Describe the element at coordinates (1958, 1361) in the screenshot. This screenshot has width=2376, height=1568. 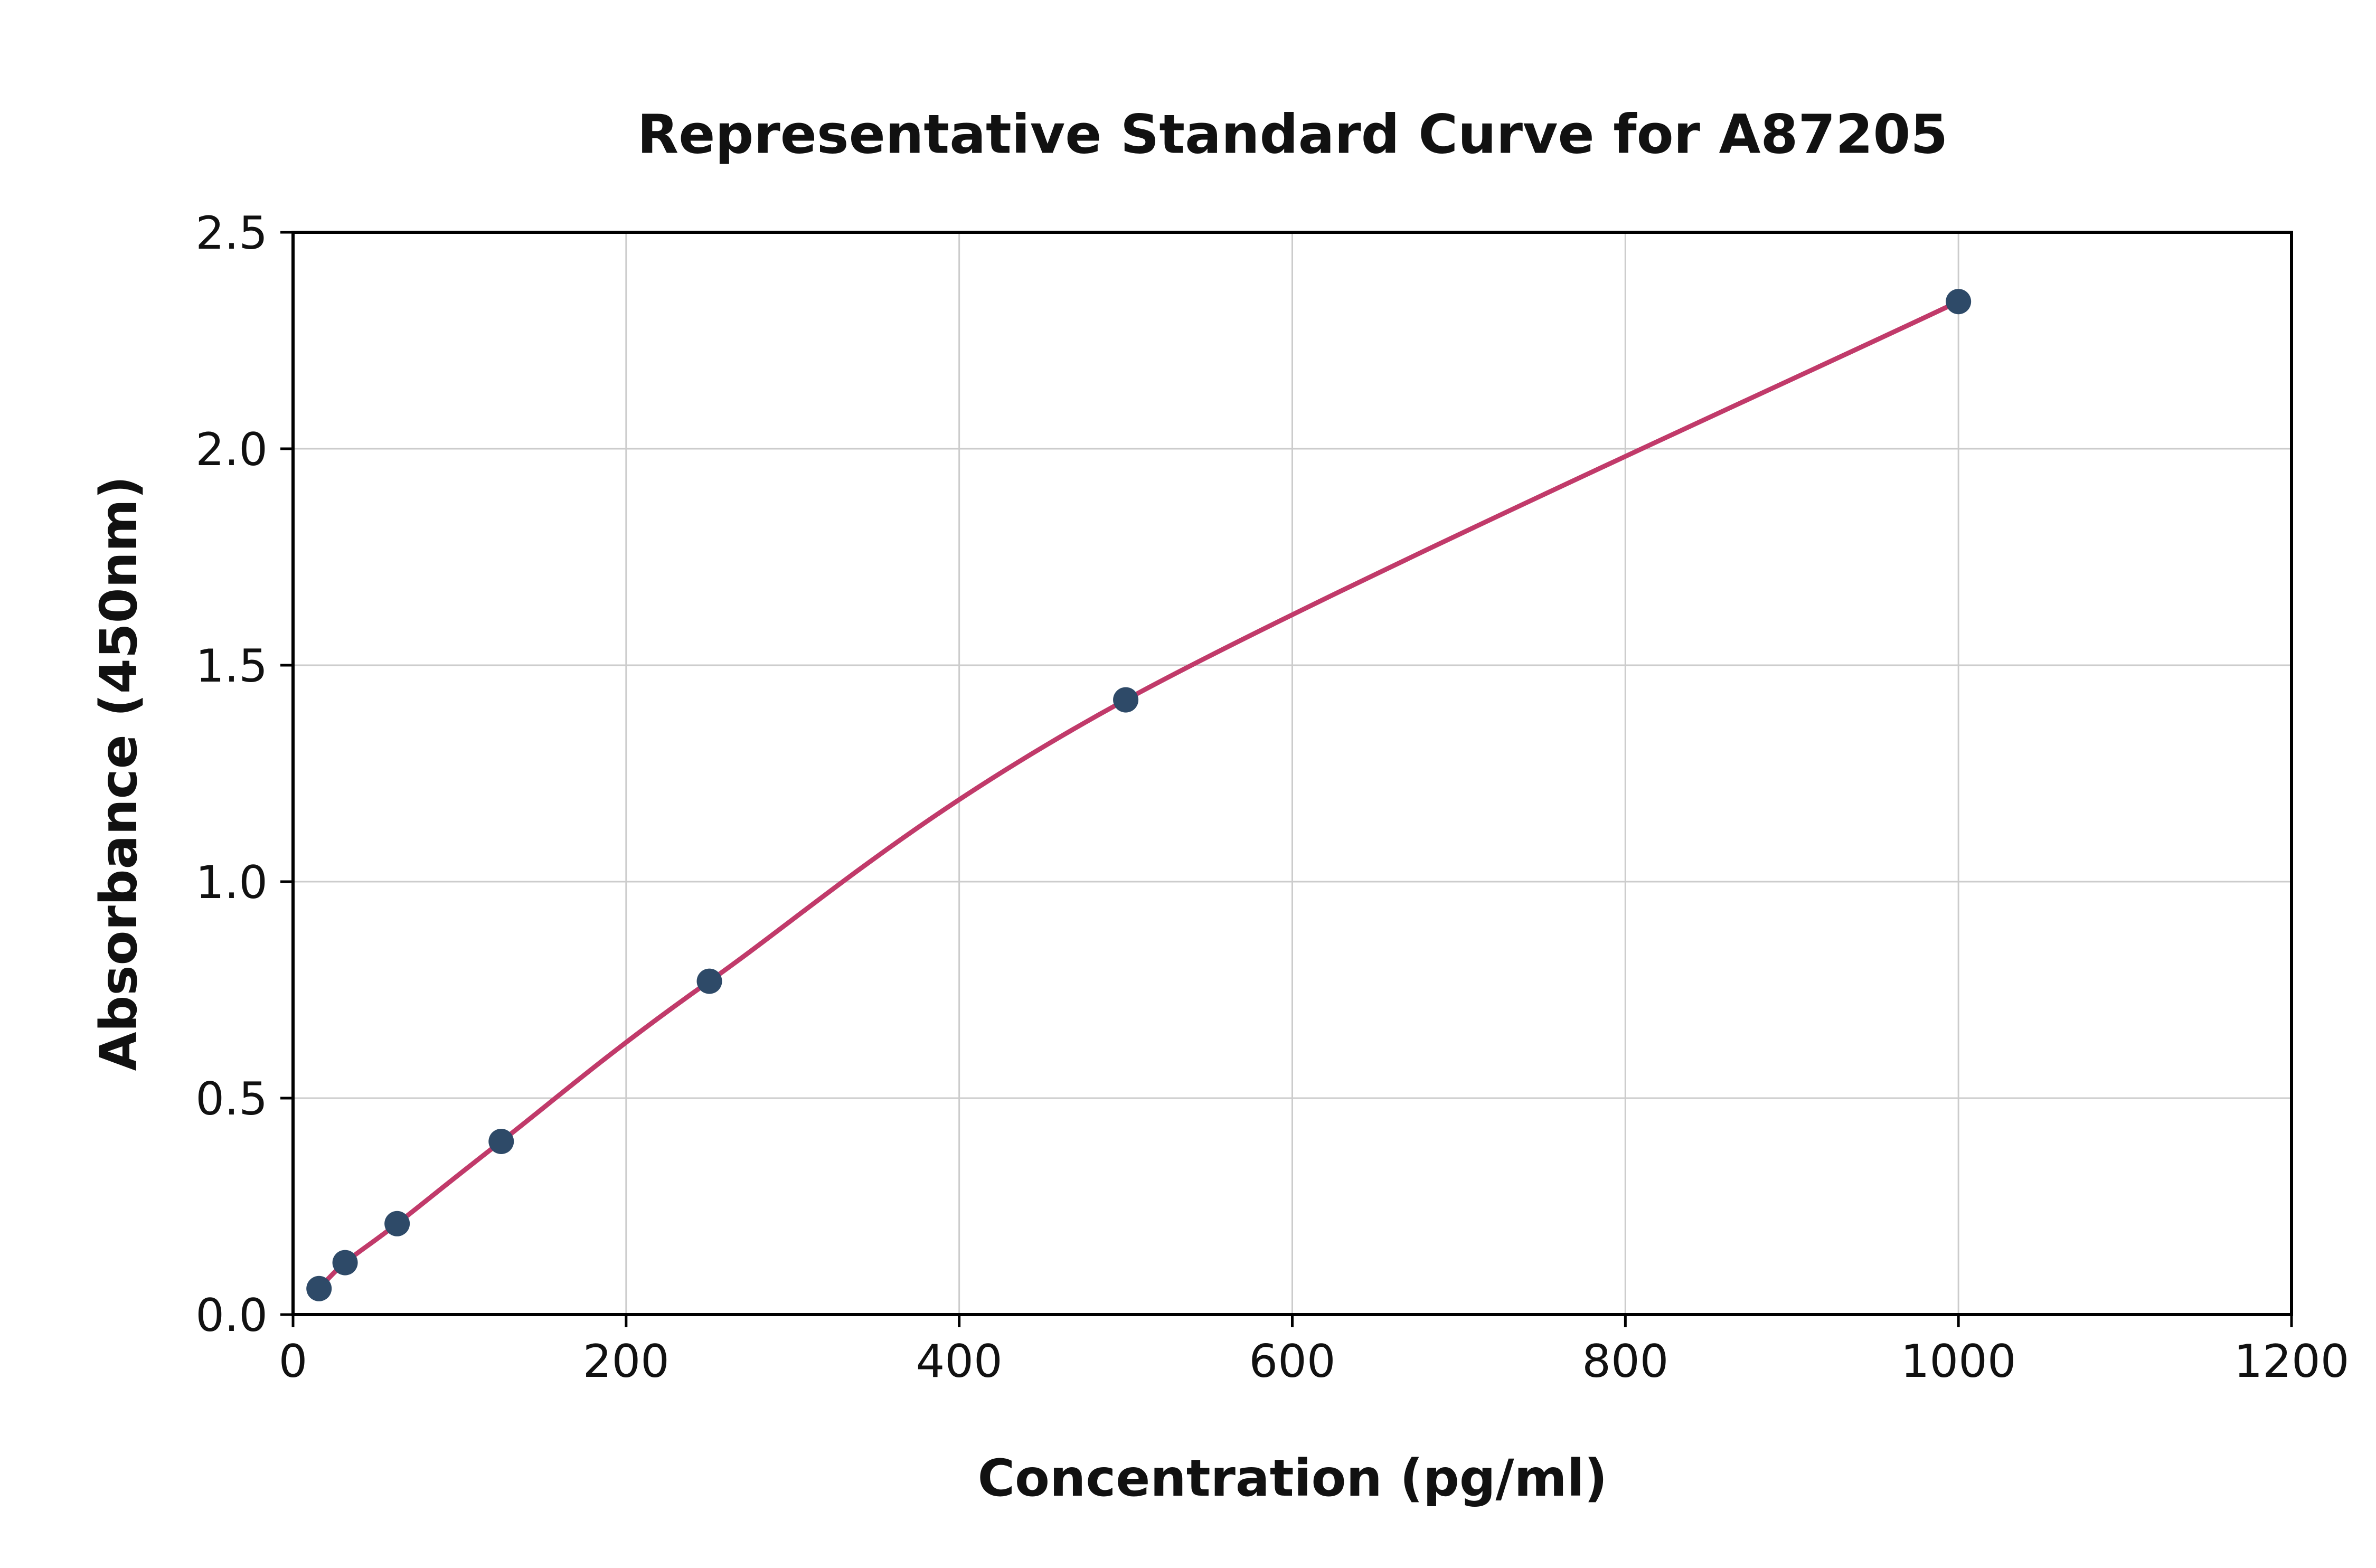
I see `x-tick-label: 1000` at that location.